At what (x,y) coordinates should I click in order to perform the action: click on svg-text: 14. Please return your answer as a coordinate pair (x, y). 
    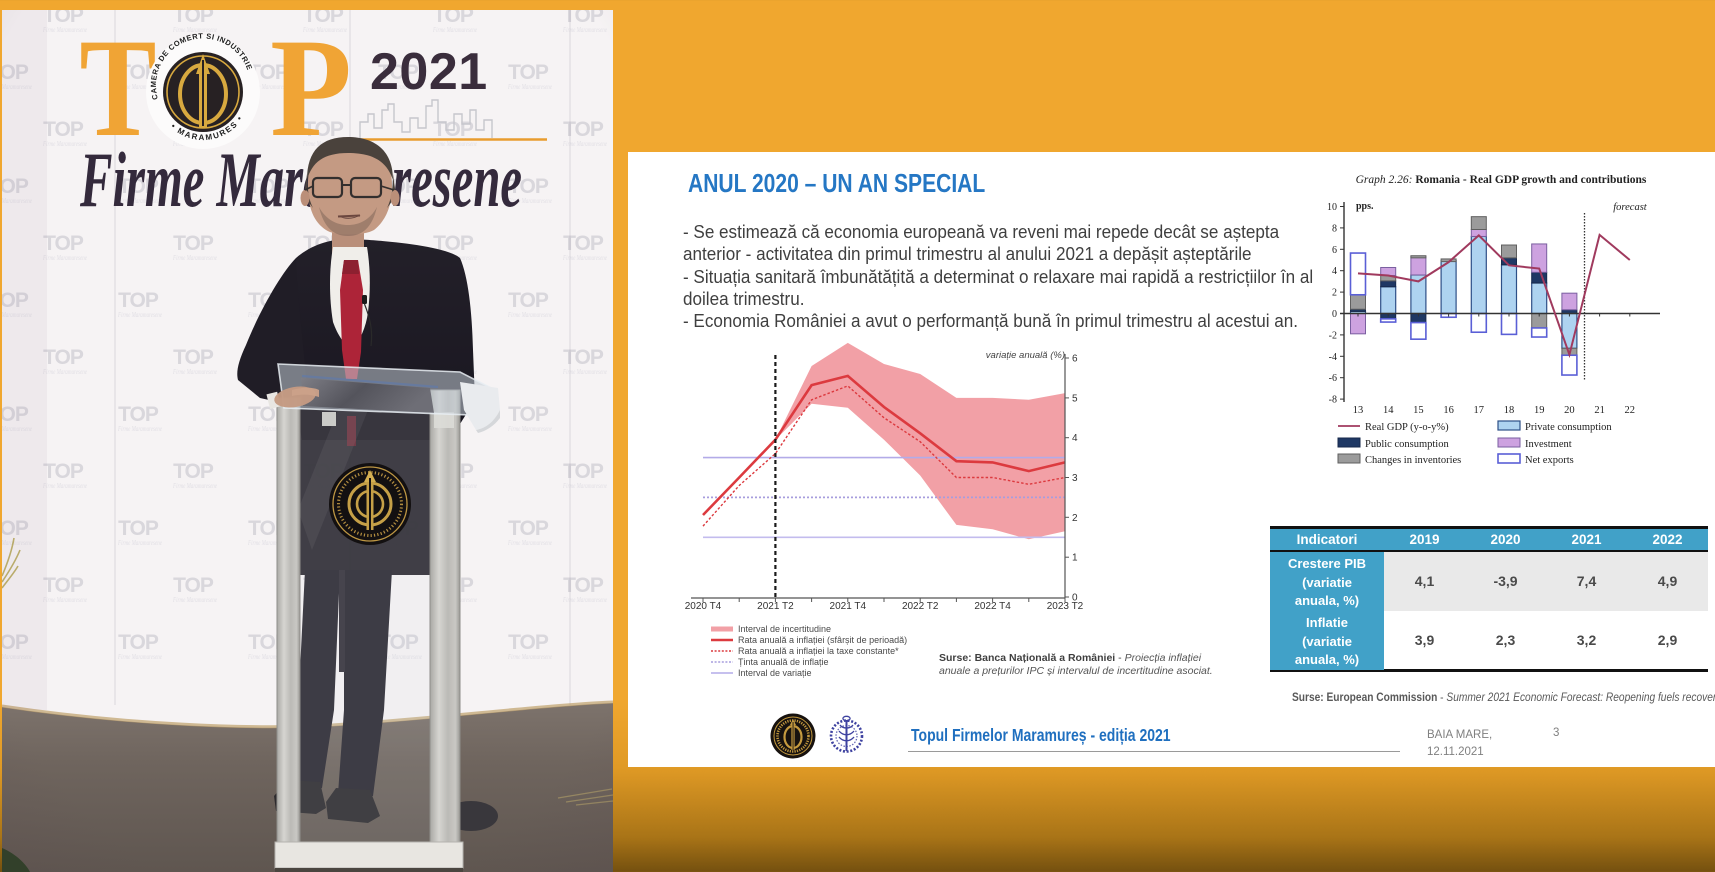
    Looking at the image, I should click on (1388, 410).